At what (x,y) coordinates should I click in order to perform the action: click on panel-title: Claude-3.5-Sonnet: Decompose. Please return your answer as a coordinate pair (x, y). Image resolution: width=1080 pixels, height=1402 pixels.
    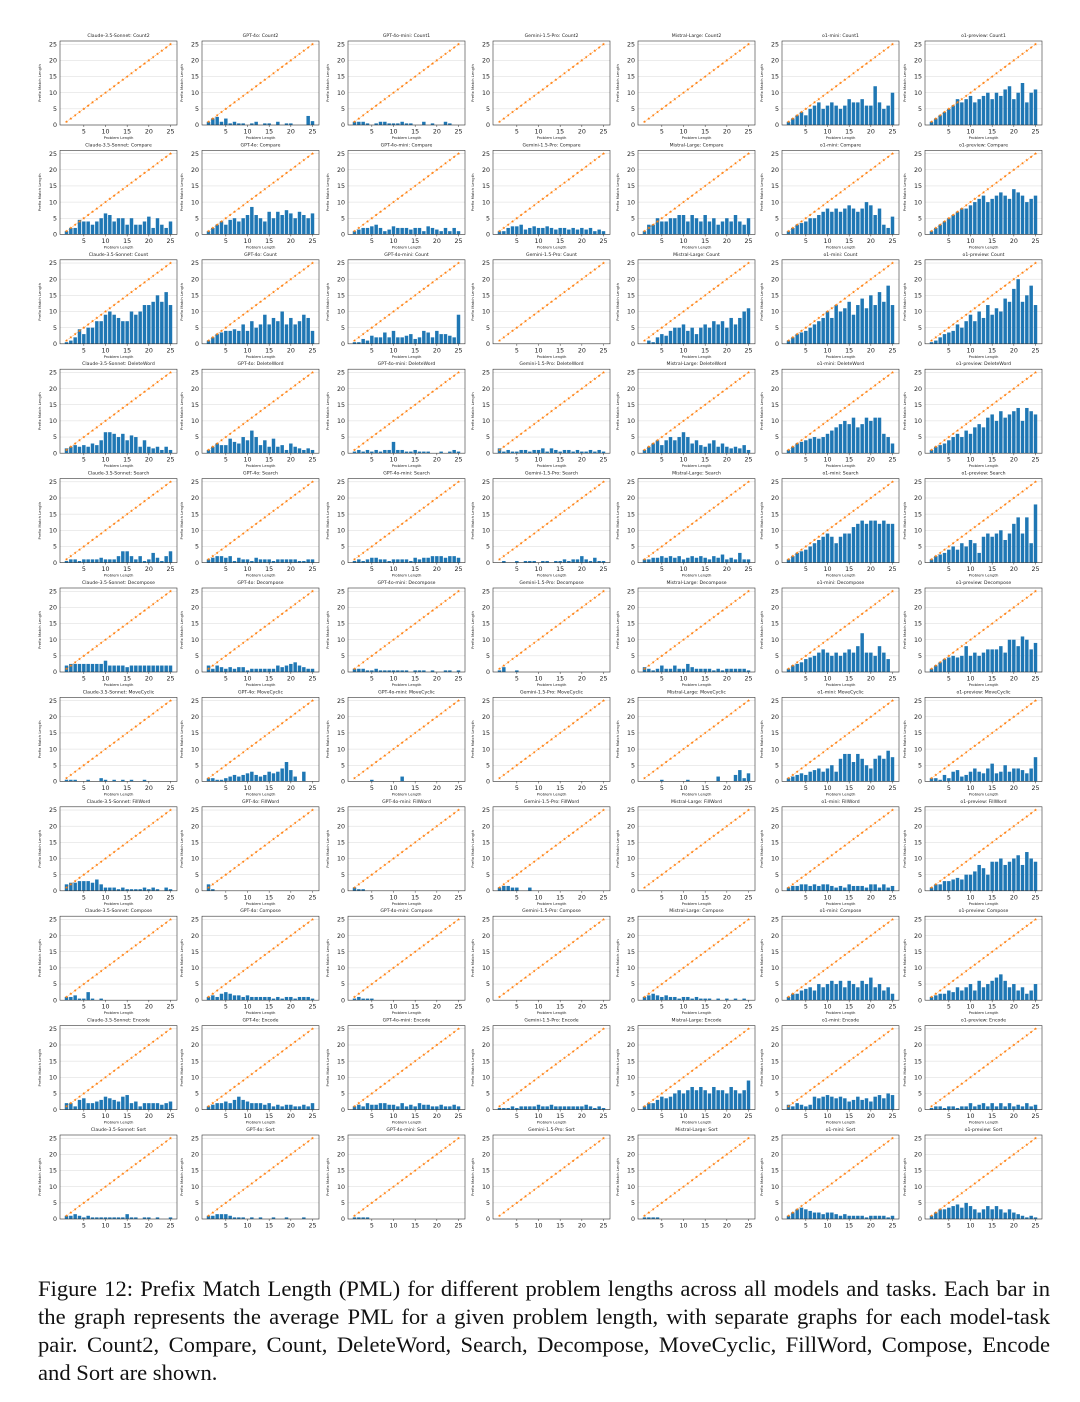
    Looking at the image, I should click on (118, 583).